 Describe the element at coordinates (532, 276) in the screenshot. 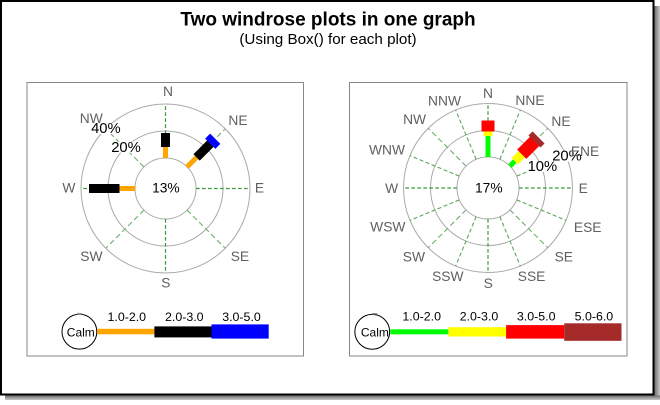

I see `svg-text: SSE` at that location.